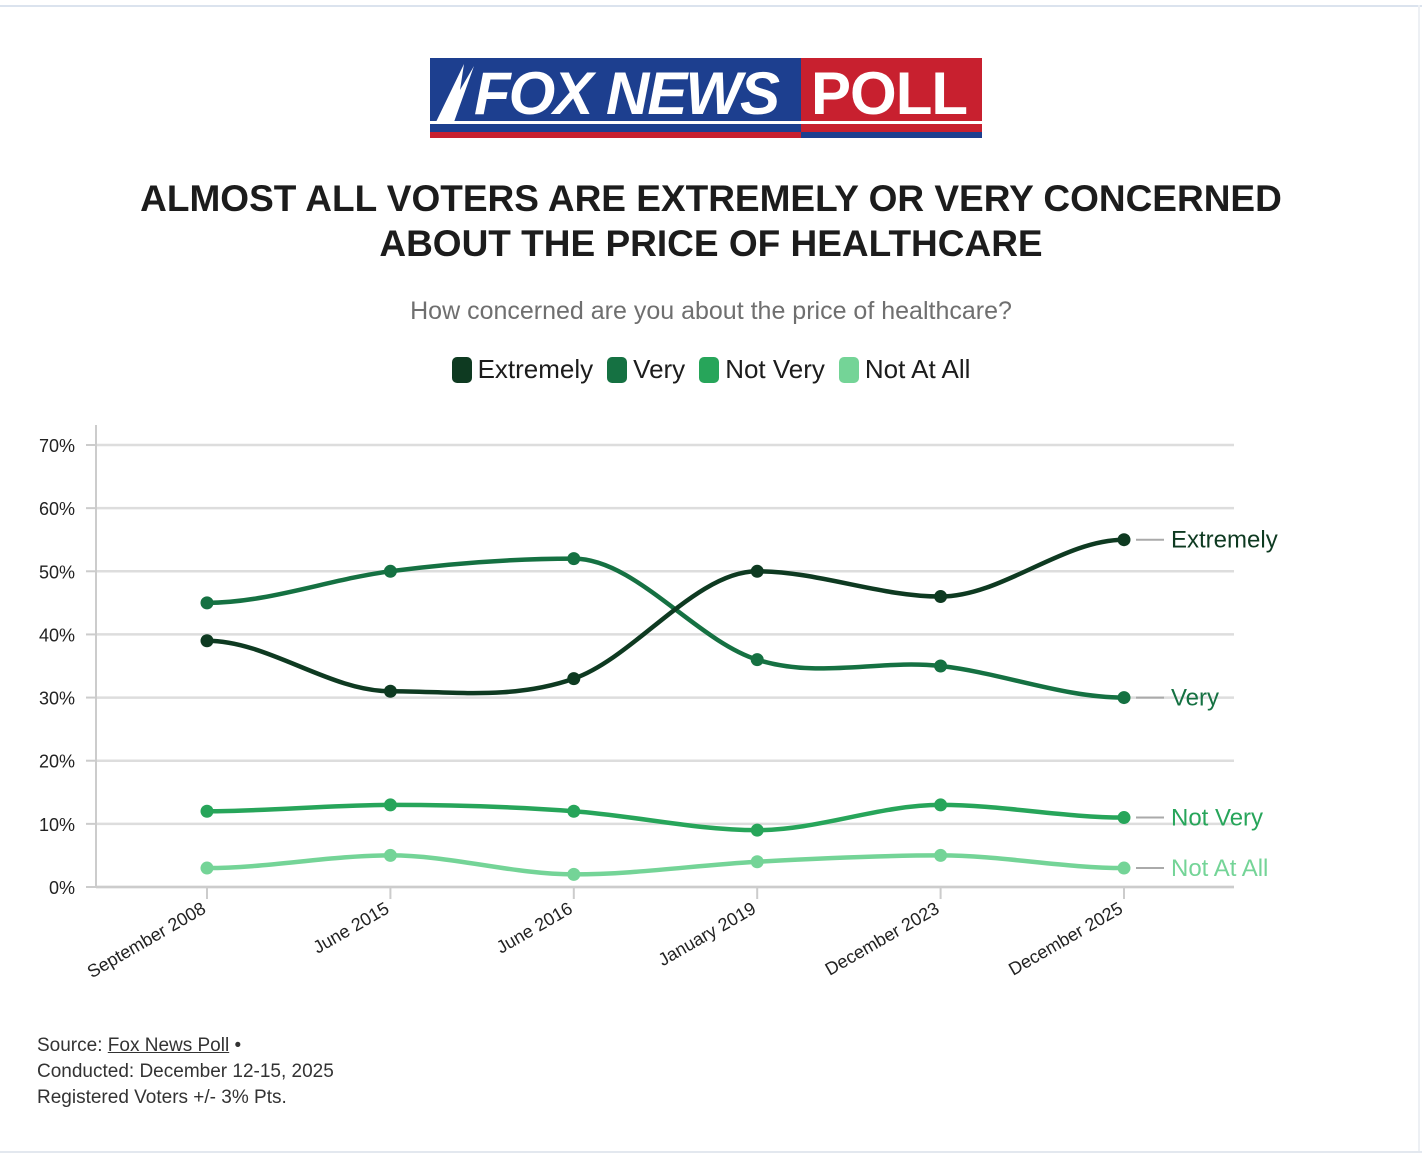 The height and width of the screenshot is (1154, 1422). What do you see at coordinates (57, 635) in the screenshot?
I see `y-tick-label: 40%` at bounding box center [57, 635].